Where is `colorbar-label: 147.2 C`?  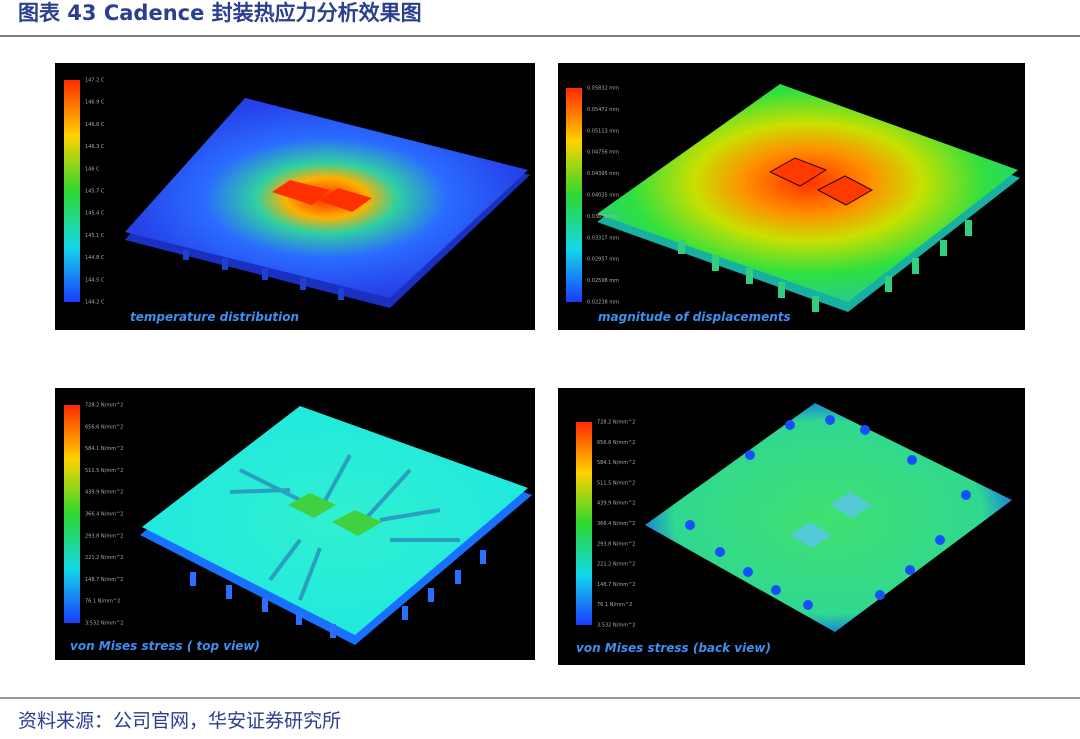
colorbar-label: 147.2 C is located at coordinates (95, 81).